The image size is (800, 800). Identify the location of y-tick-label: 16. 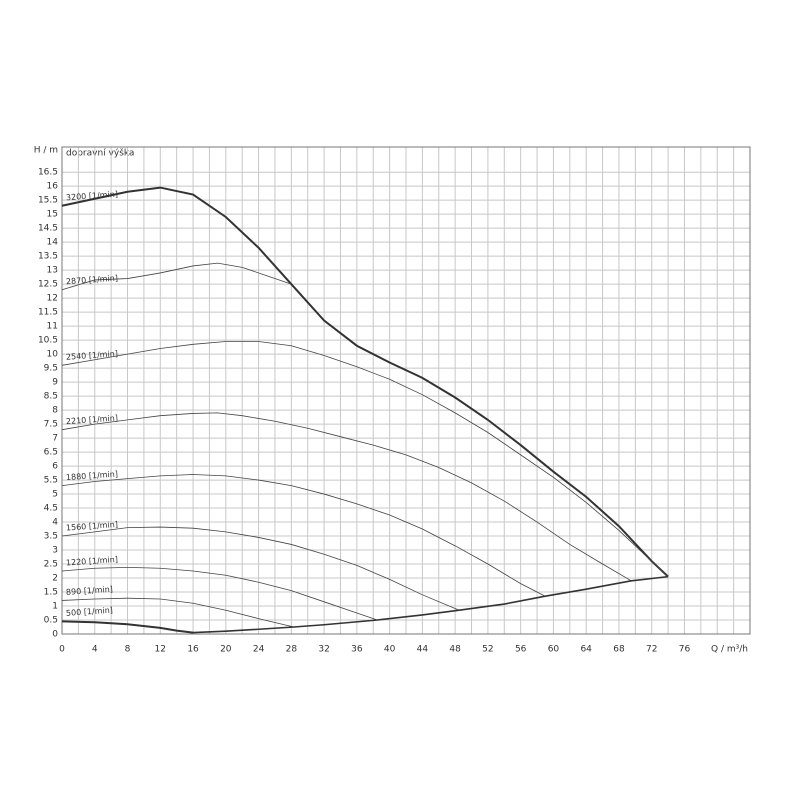
(53, 187).